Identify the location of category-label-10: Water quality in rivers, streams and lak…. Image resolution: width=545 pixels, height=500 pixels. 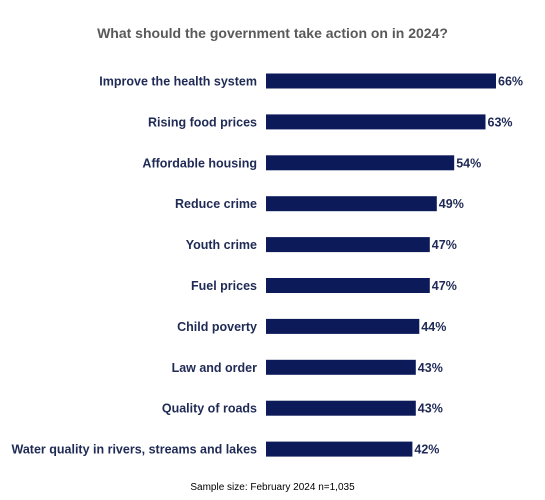
(135, 450).